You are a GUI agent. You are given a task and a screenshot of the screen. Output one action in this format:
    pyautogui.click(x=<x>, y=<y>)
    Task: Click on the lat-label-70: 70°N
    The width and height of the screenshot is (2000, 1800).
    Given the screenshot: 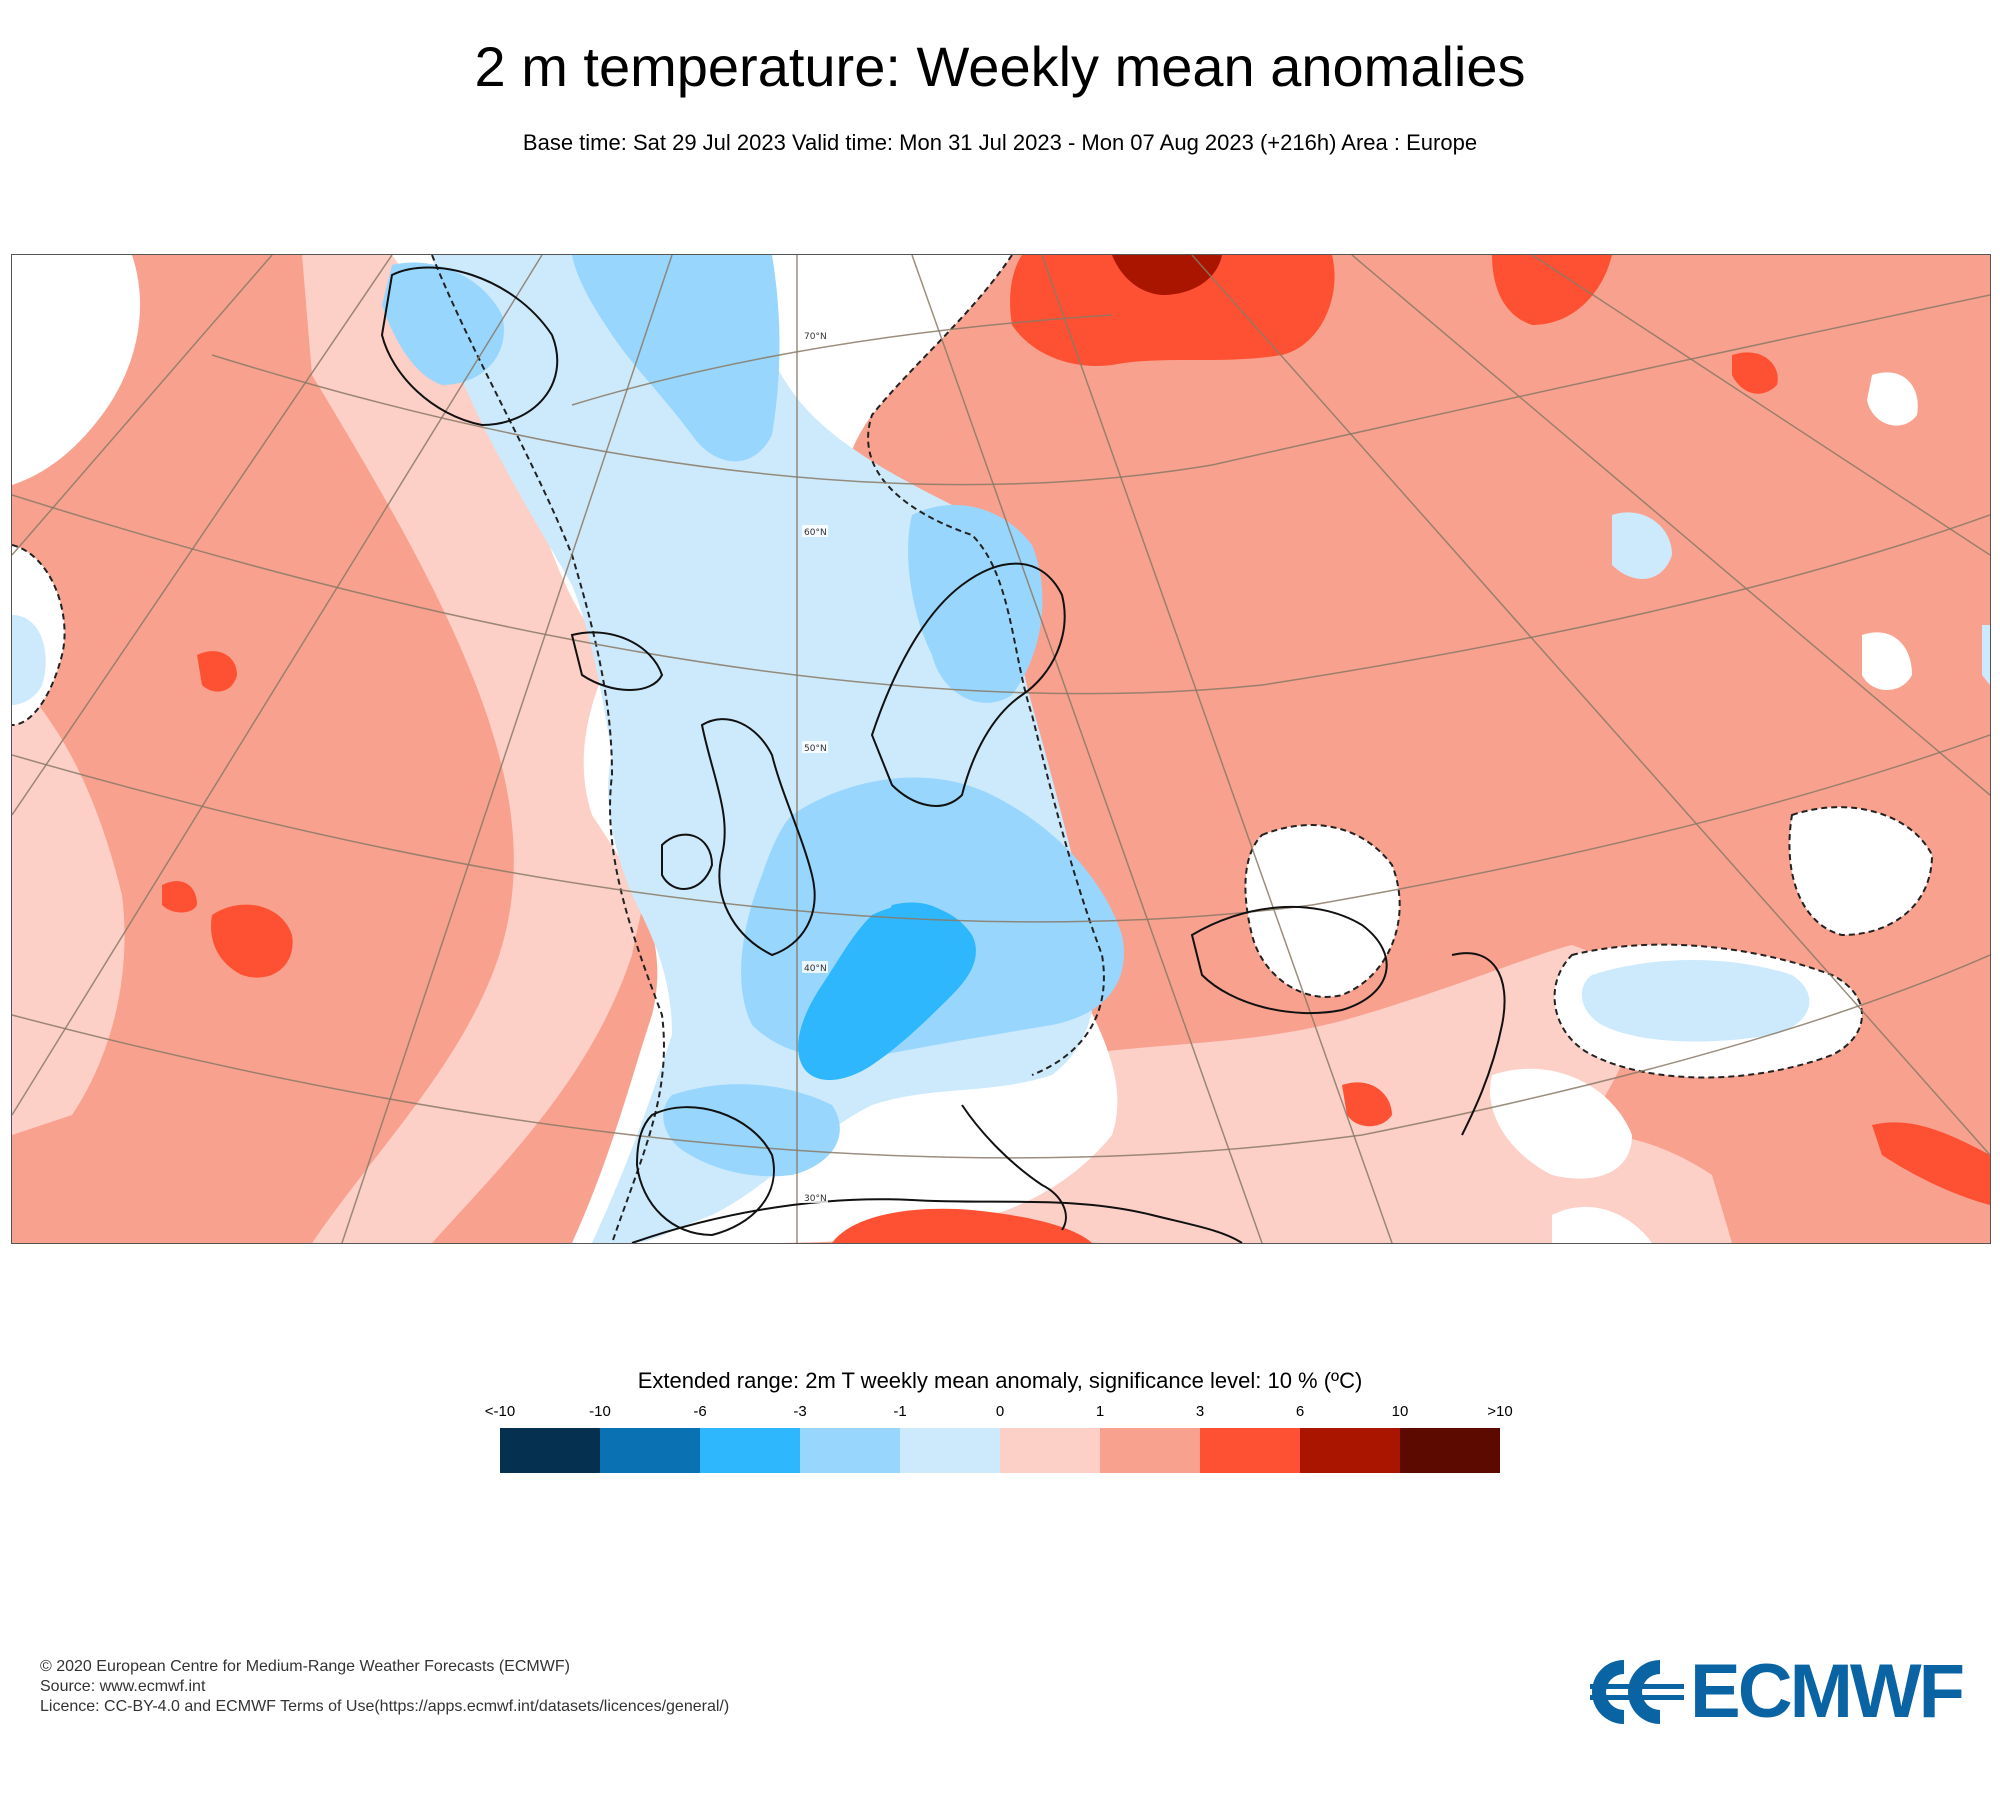 What is the action you would take?
    pyautogui.click(x=815, y=337)
    